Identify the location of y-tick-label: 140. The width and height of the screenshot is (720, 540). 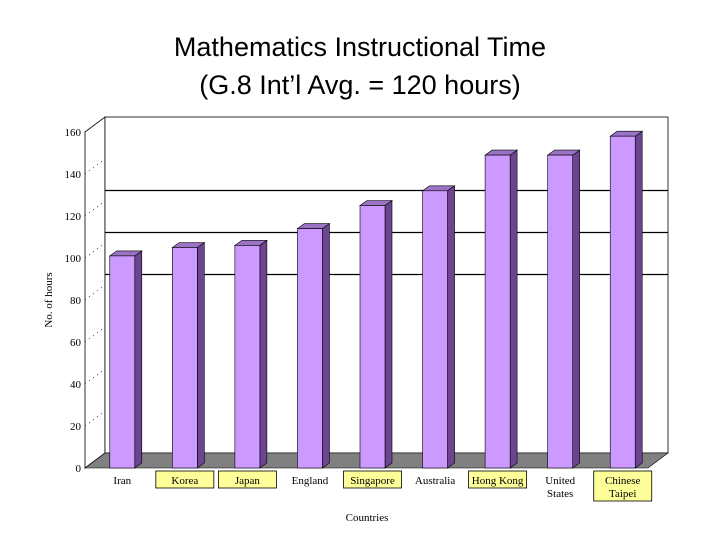
(73, 175).